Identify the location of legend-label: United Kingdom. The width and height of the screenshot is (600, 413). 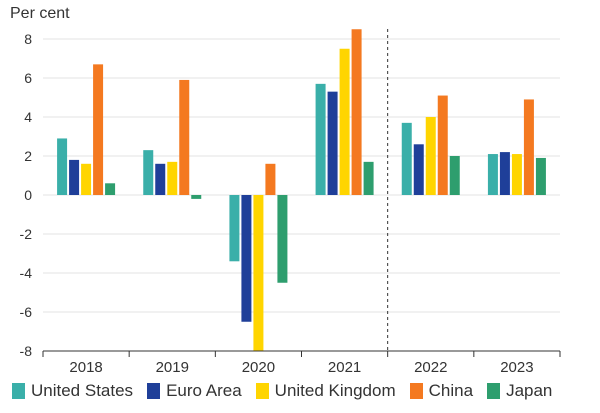
(335, 390).